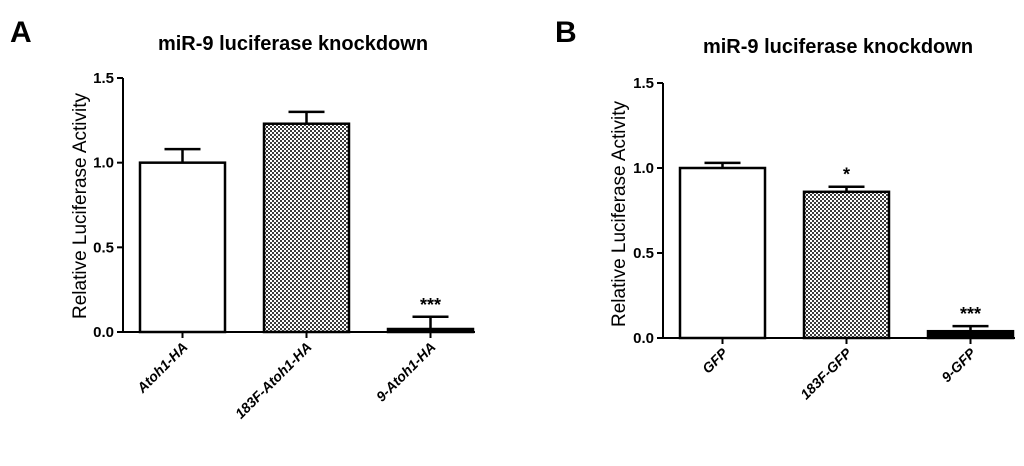 The width and height of the screenshot is (1024, 466). Describe the element at coordinates (21, 32) in the screenshot. I see `panel-label: A` at that location.